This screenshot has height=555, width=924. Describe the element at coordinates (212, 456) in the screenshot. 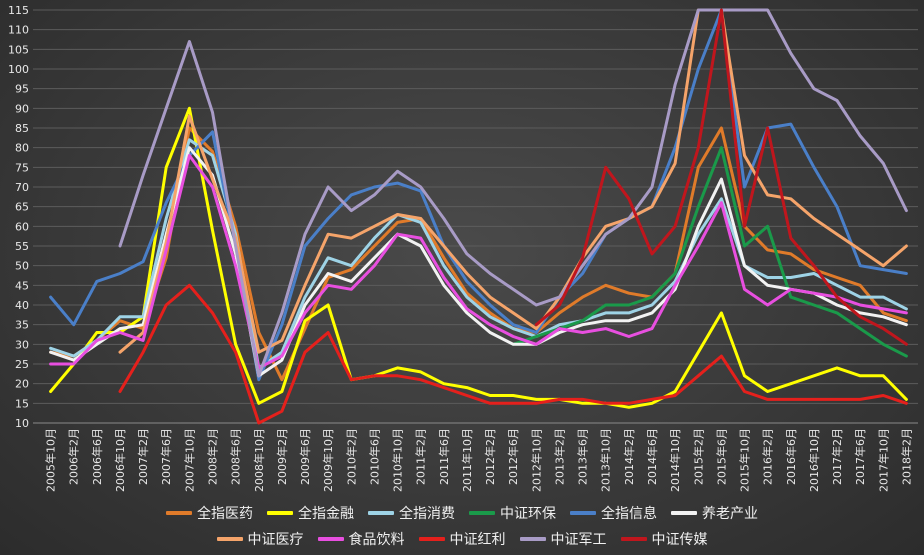

I see `x-tick-label: 2008年2月` at that location.